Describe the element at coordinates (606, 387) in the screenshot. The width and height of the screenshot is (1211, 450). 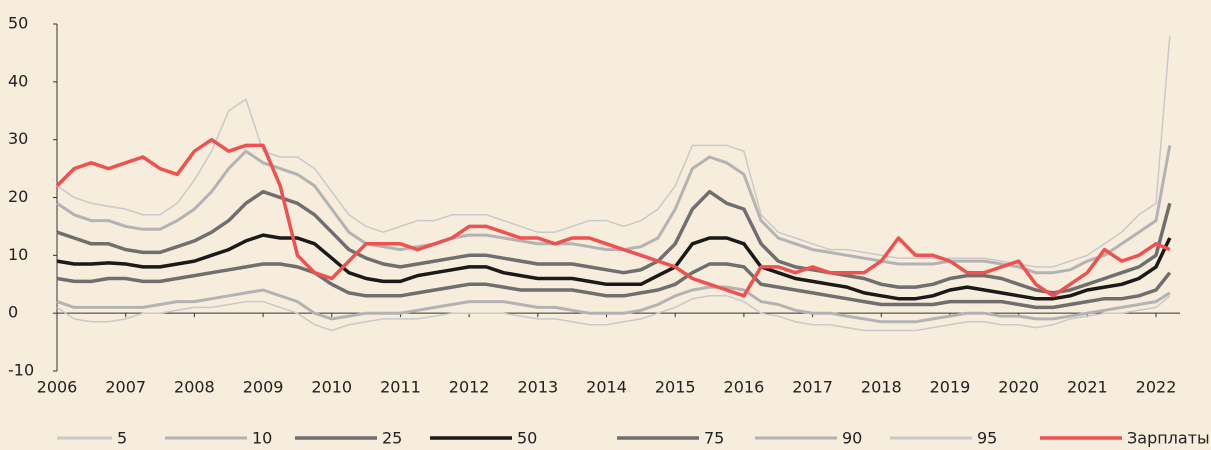
I see `x-tick-label: 2014` at that location.